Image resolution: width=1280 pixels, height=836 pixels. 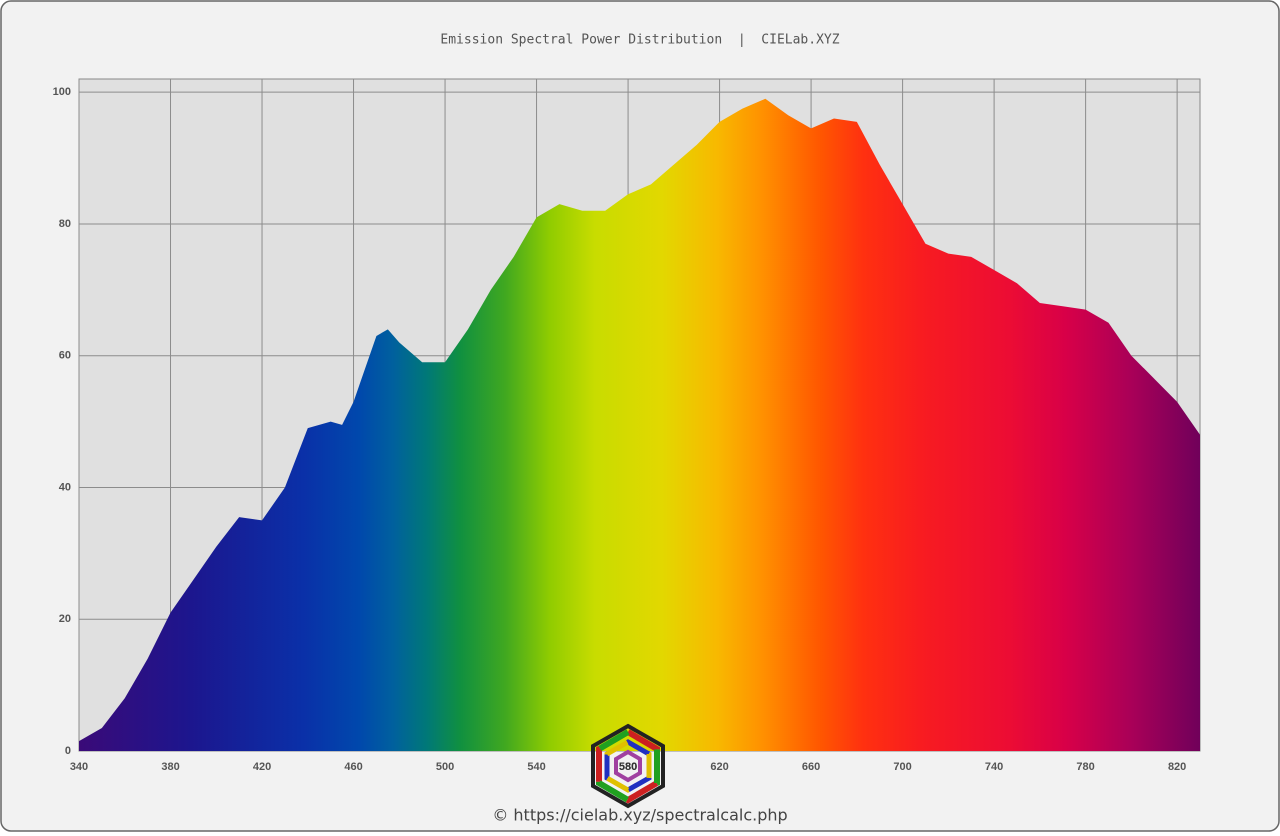 I want to click on x-tick-label: 620, so click(x=719, y=767).